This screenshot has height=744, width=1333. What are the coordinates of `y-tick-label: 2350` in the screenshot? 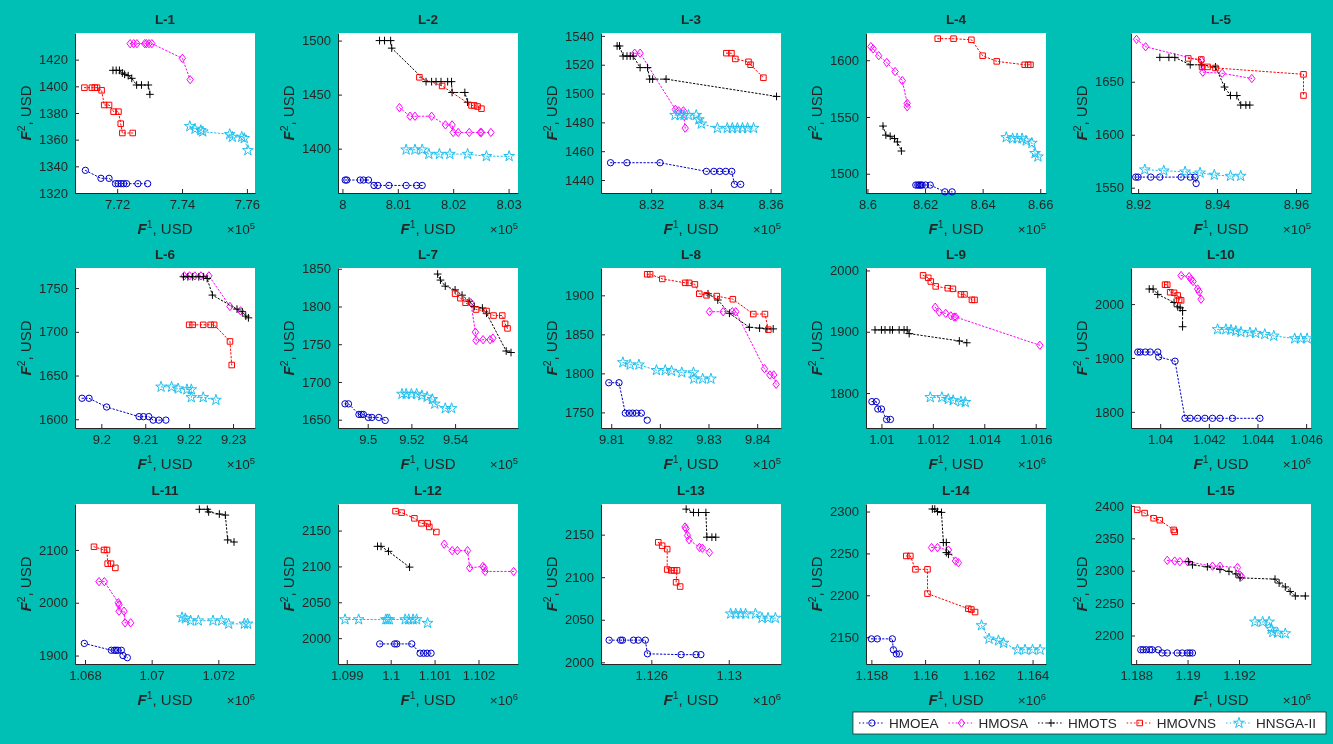 It's located at (1109, 538).